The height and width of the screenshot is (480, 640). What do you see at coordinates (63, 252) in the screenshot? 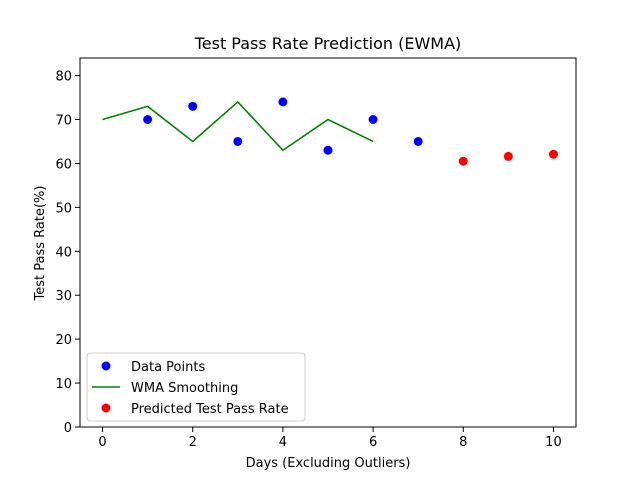
I see `y-tick-label: 40` at bounding box center [63, 252].